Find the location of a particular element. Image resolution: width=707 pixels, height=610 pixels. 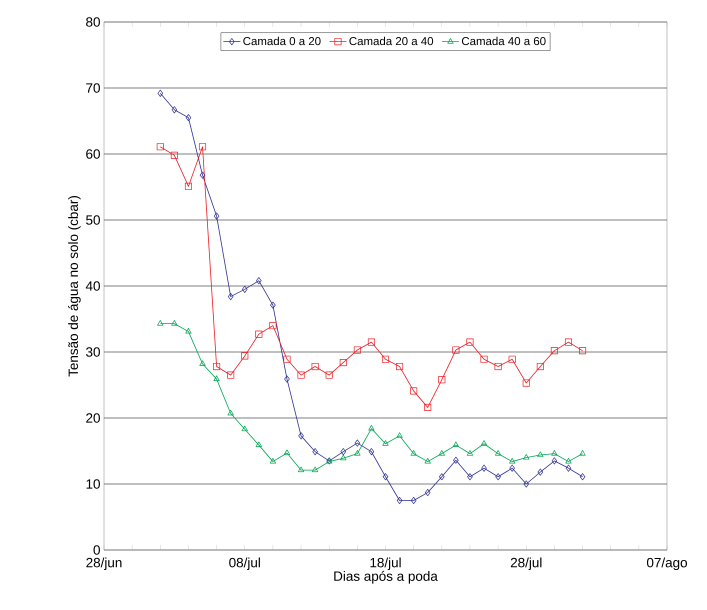

y-tick-label: 10 is located at coordinates (93, 484).